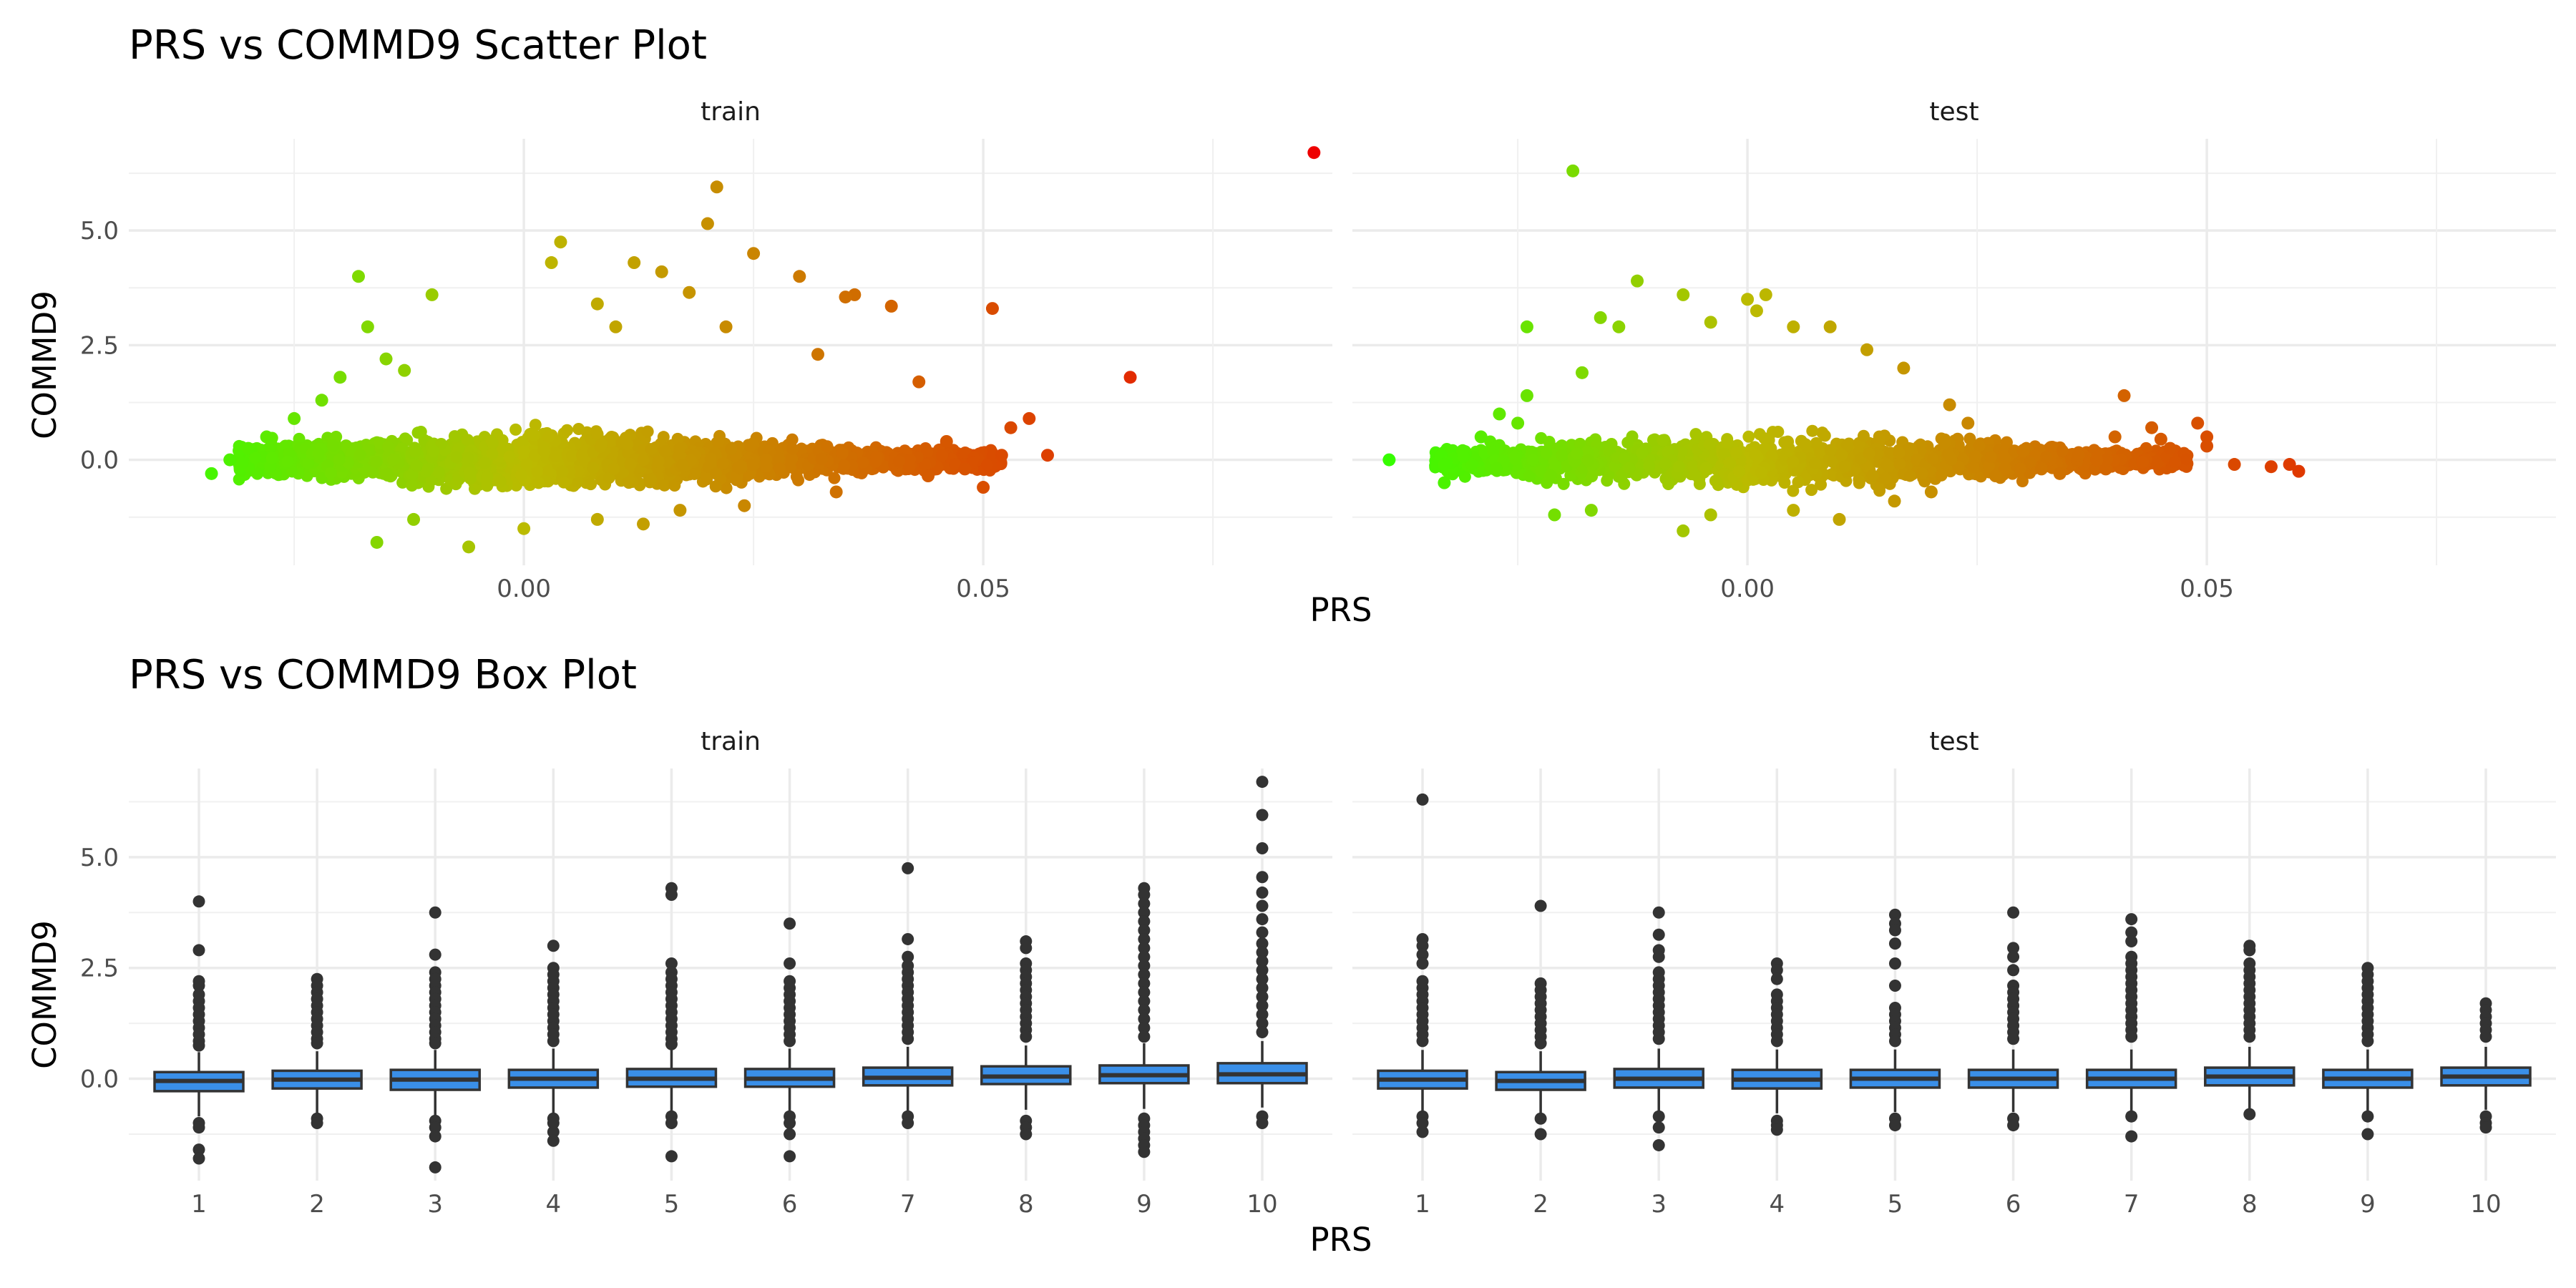  I want to click on box-y-label: COMMD9, so click(45, 994).